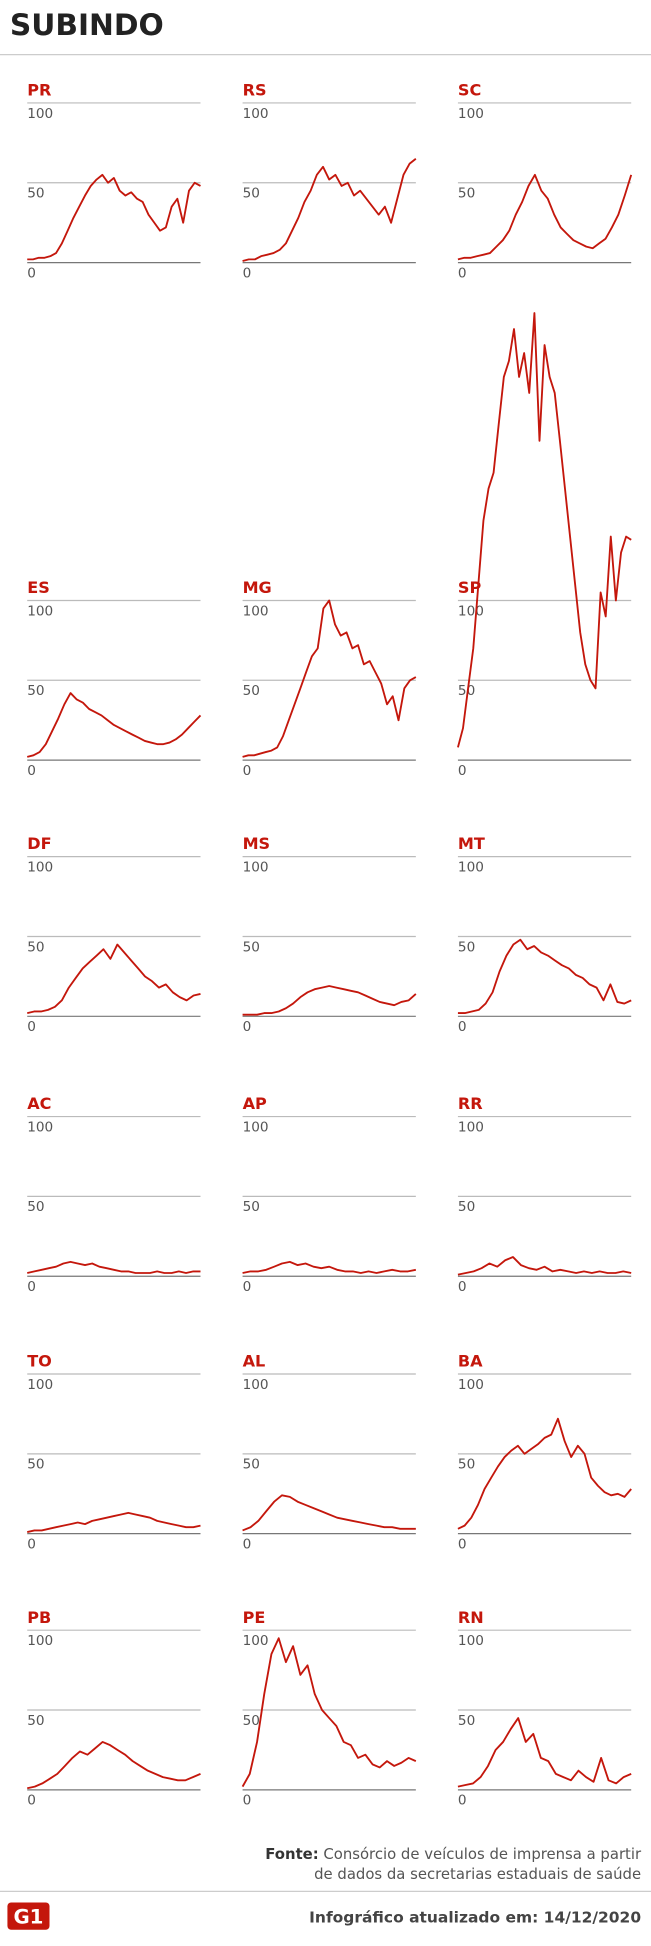  What do you see at coordinates (257, 843) in the screenshot?
I see `panel-title: MS` at bounding box center [257, 843].